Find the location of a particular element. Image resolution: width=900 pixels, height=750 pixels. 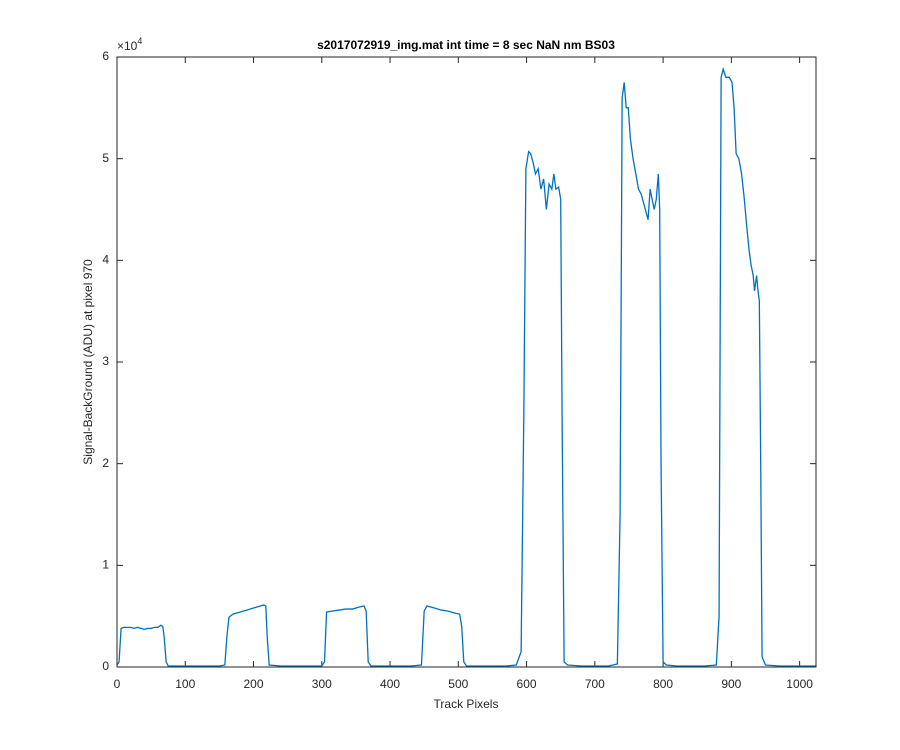

x-tick-label: 100 is located at coordinates (185, 684).